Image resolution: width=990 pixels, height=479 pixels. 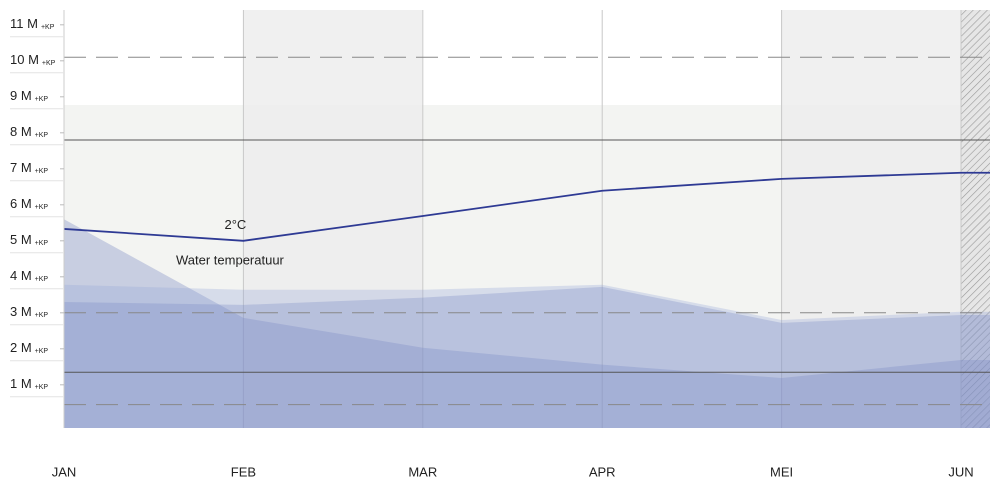 I want to click on series-label: Water temperatuur, so click(x=230, y=259).